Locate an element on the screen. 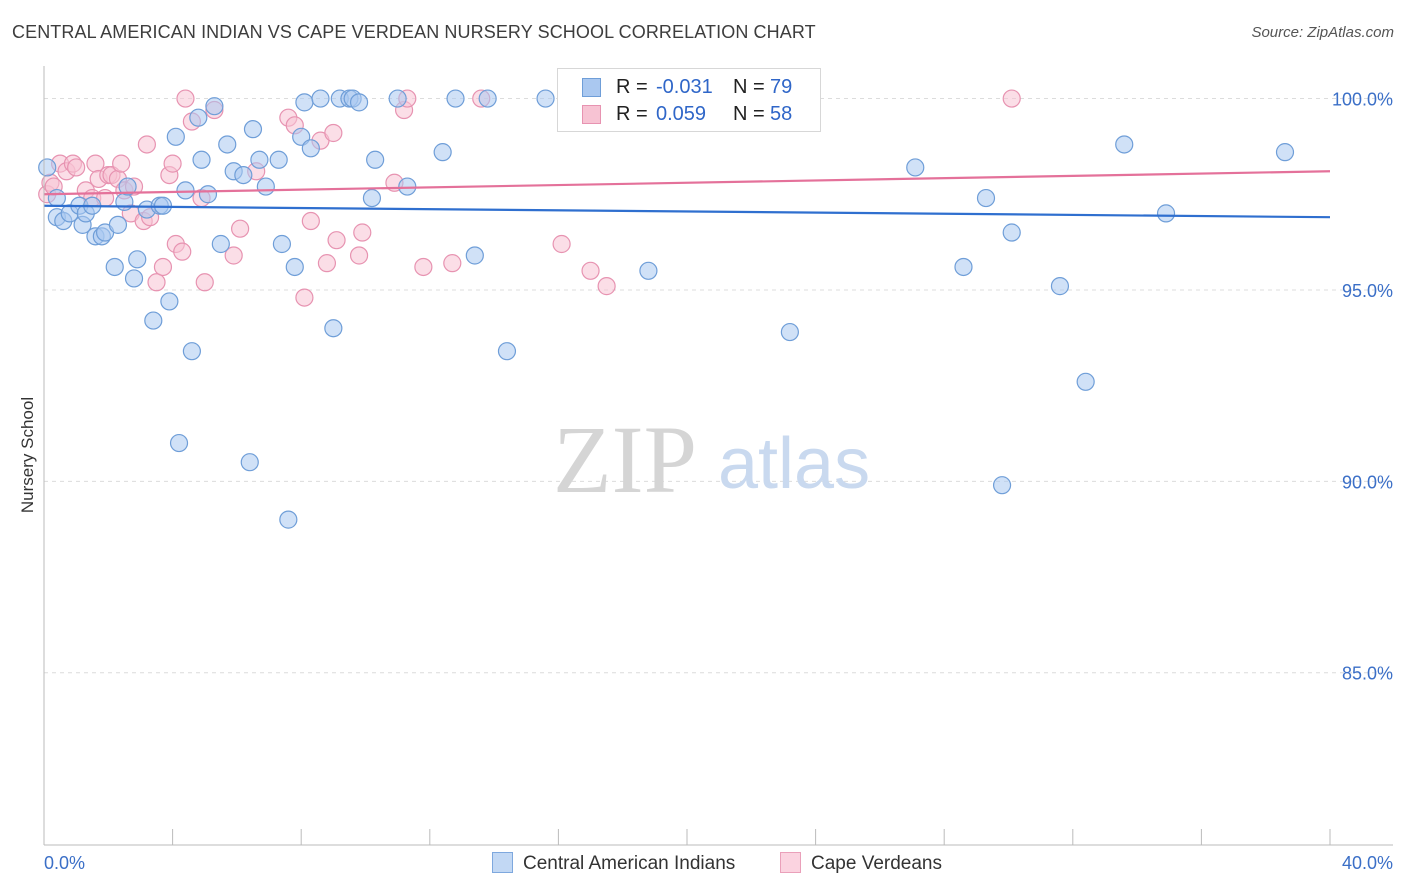 Image resolution: width=1406 pixels, height=892 pixels. y-tick-label: 100.0% is located at coordinates (1362, 100).